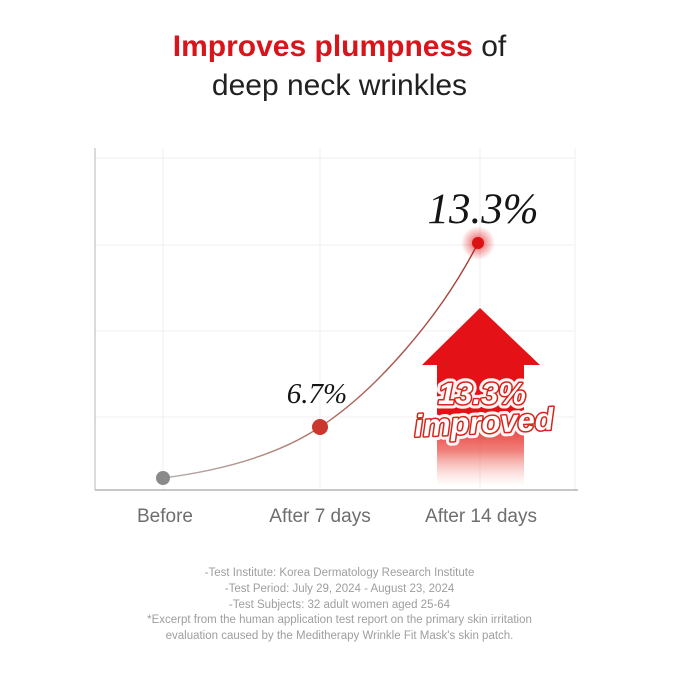  I want to click on arrow-value-label: 13.3%, so click(482, 393).